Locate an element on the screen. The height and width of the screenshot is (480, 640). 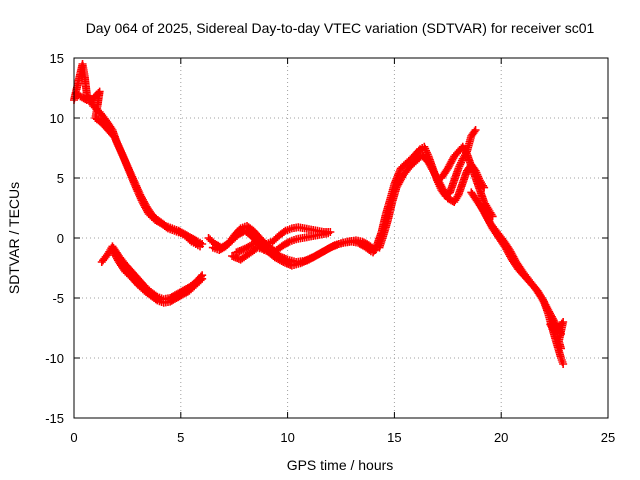
series-sat-track-b is located at coordinates (139, 167).